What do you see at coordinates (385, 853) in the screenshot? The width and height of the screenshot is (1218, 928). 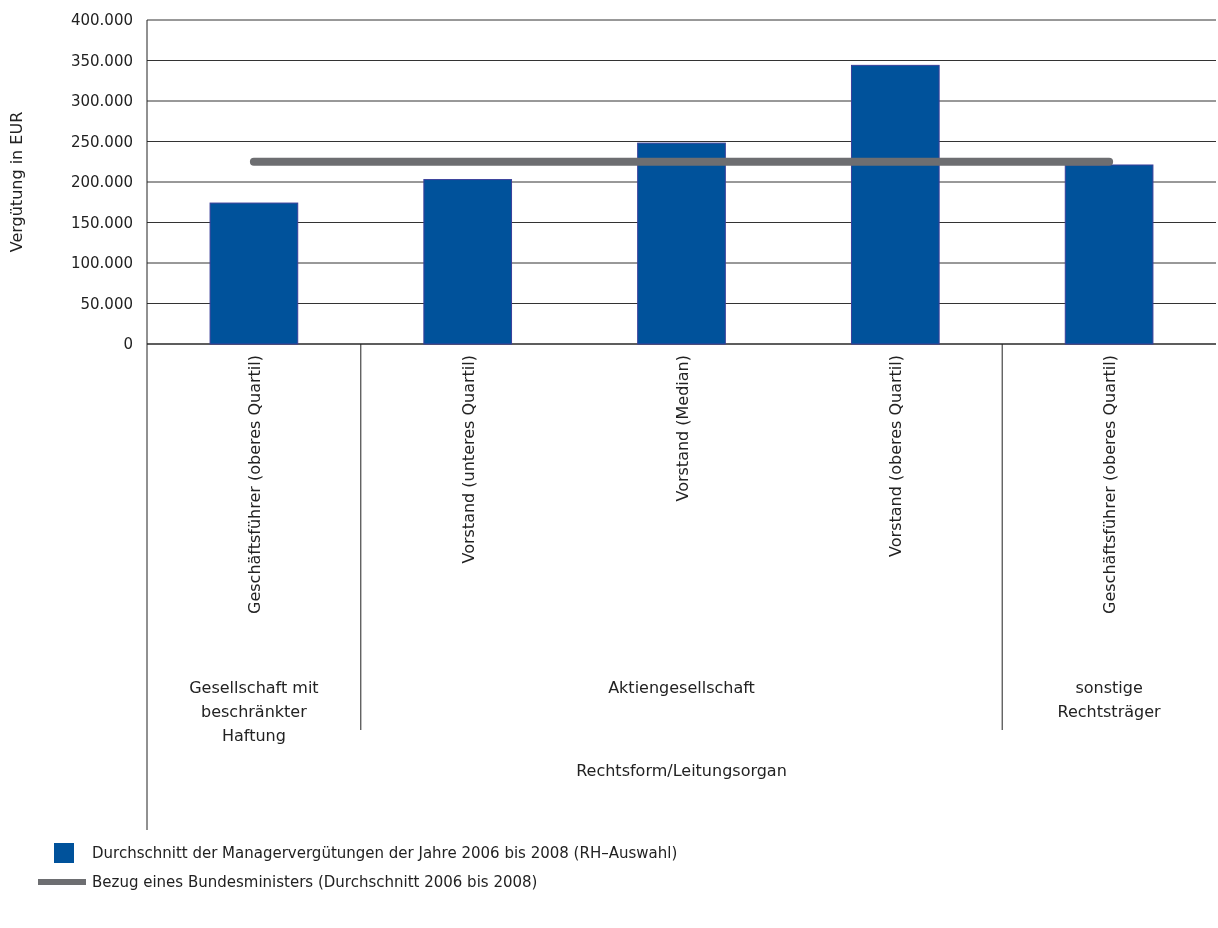 I see `legend-label: Durchschnitt der Managervergütungen der Jahre 2006 bis 2008 (RH–Auswahl)` at bounding box center [385, 853].